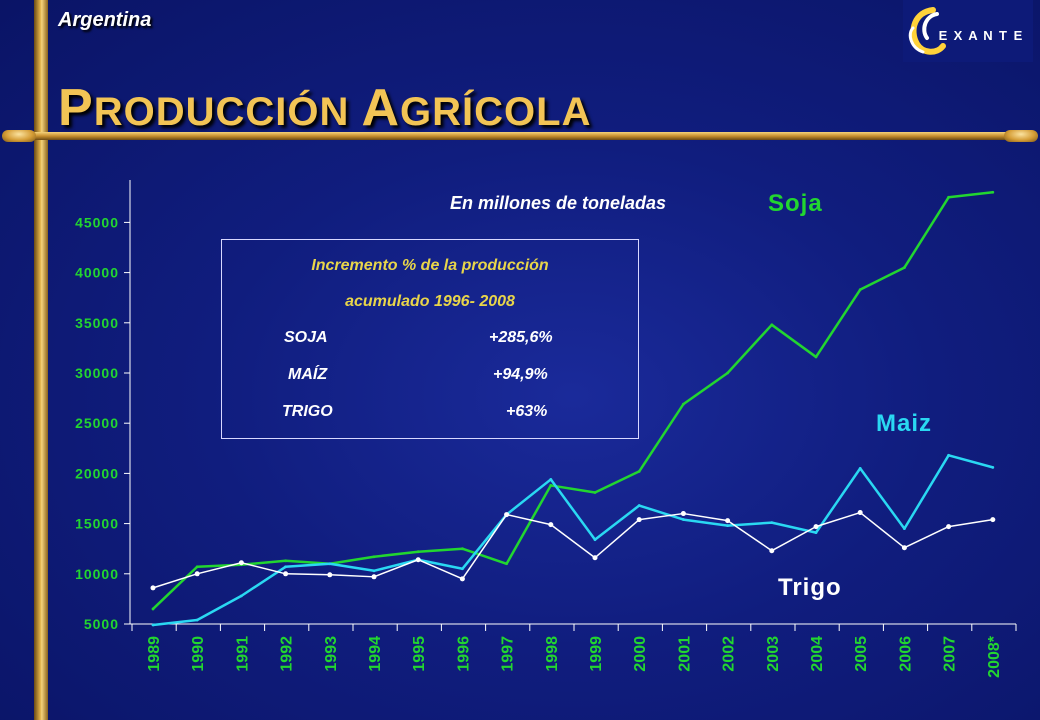  What do you see at coordinates (861, 654) in the screenshot?
I see `x-tick-label: 2005` at bounding box center [861, 654].